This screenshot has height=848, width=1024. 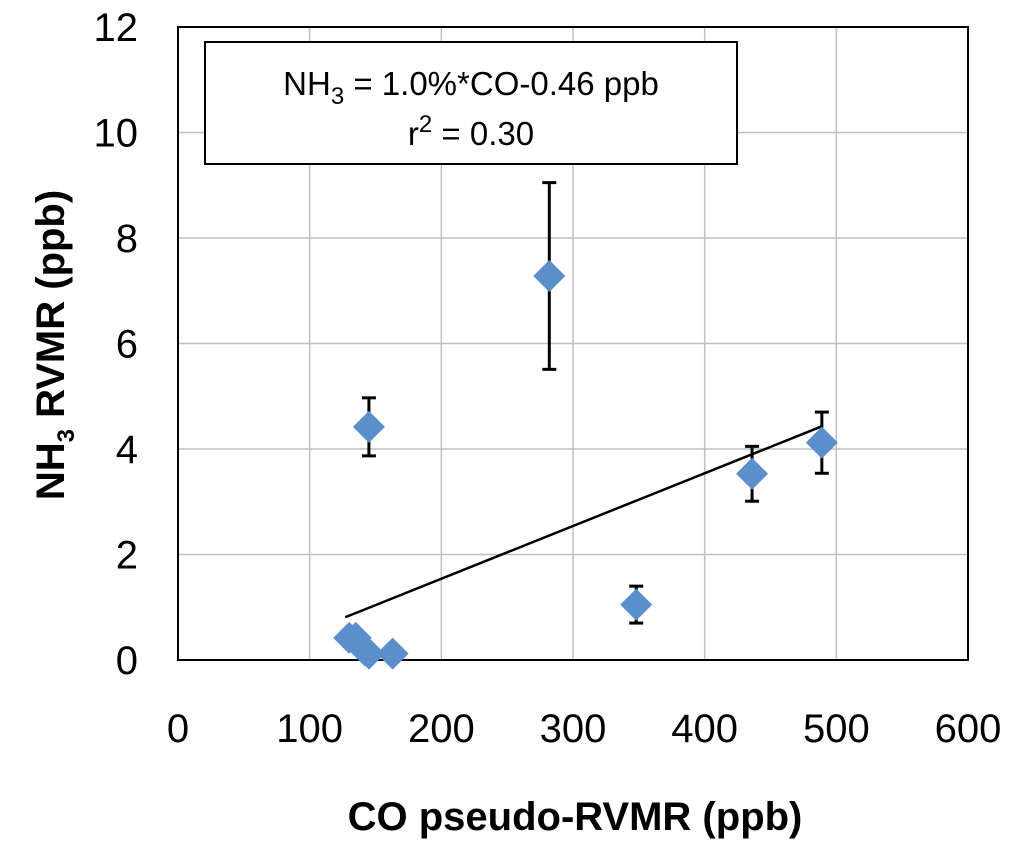 What do you see at coordinates (127, 661) in the screenshot?
I see `y-tick-label: 0` at bounding box center [127, 661].